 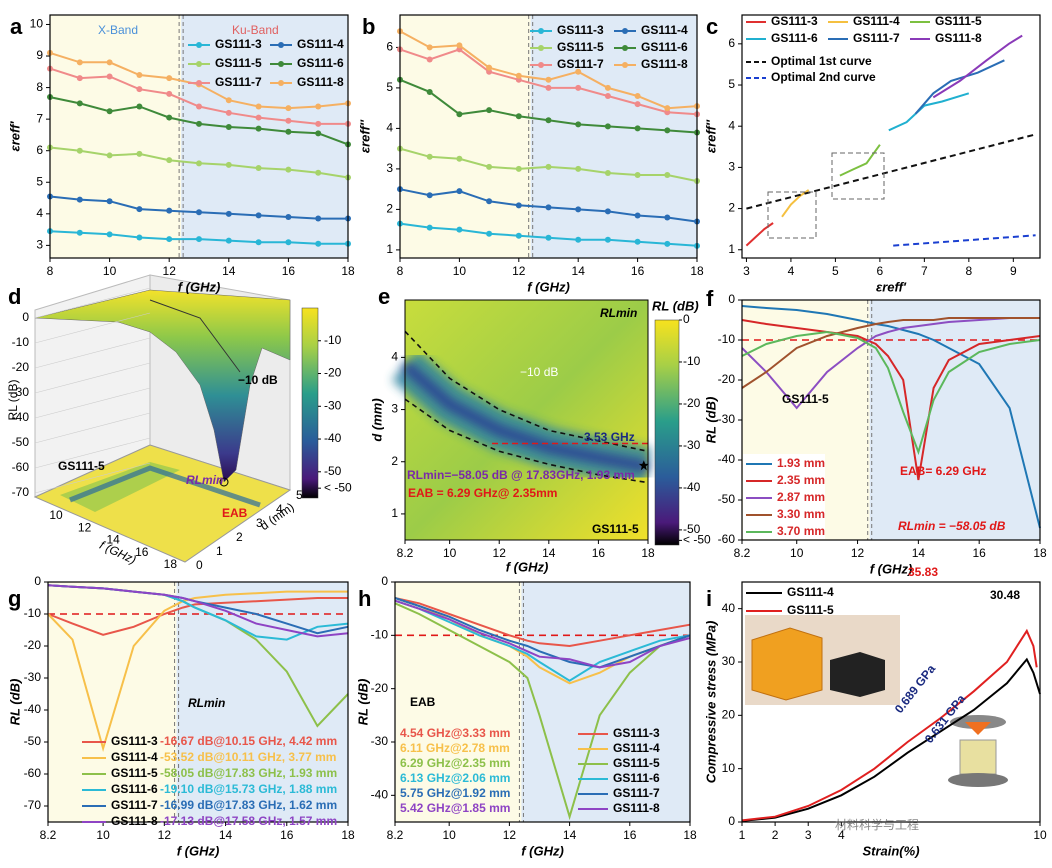 What do you see at coordinates (729, 608) in the screenshot?
I see `y-tick-label: 40` at bounding box center [729, 608].